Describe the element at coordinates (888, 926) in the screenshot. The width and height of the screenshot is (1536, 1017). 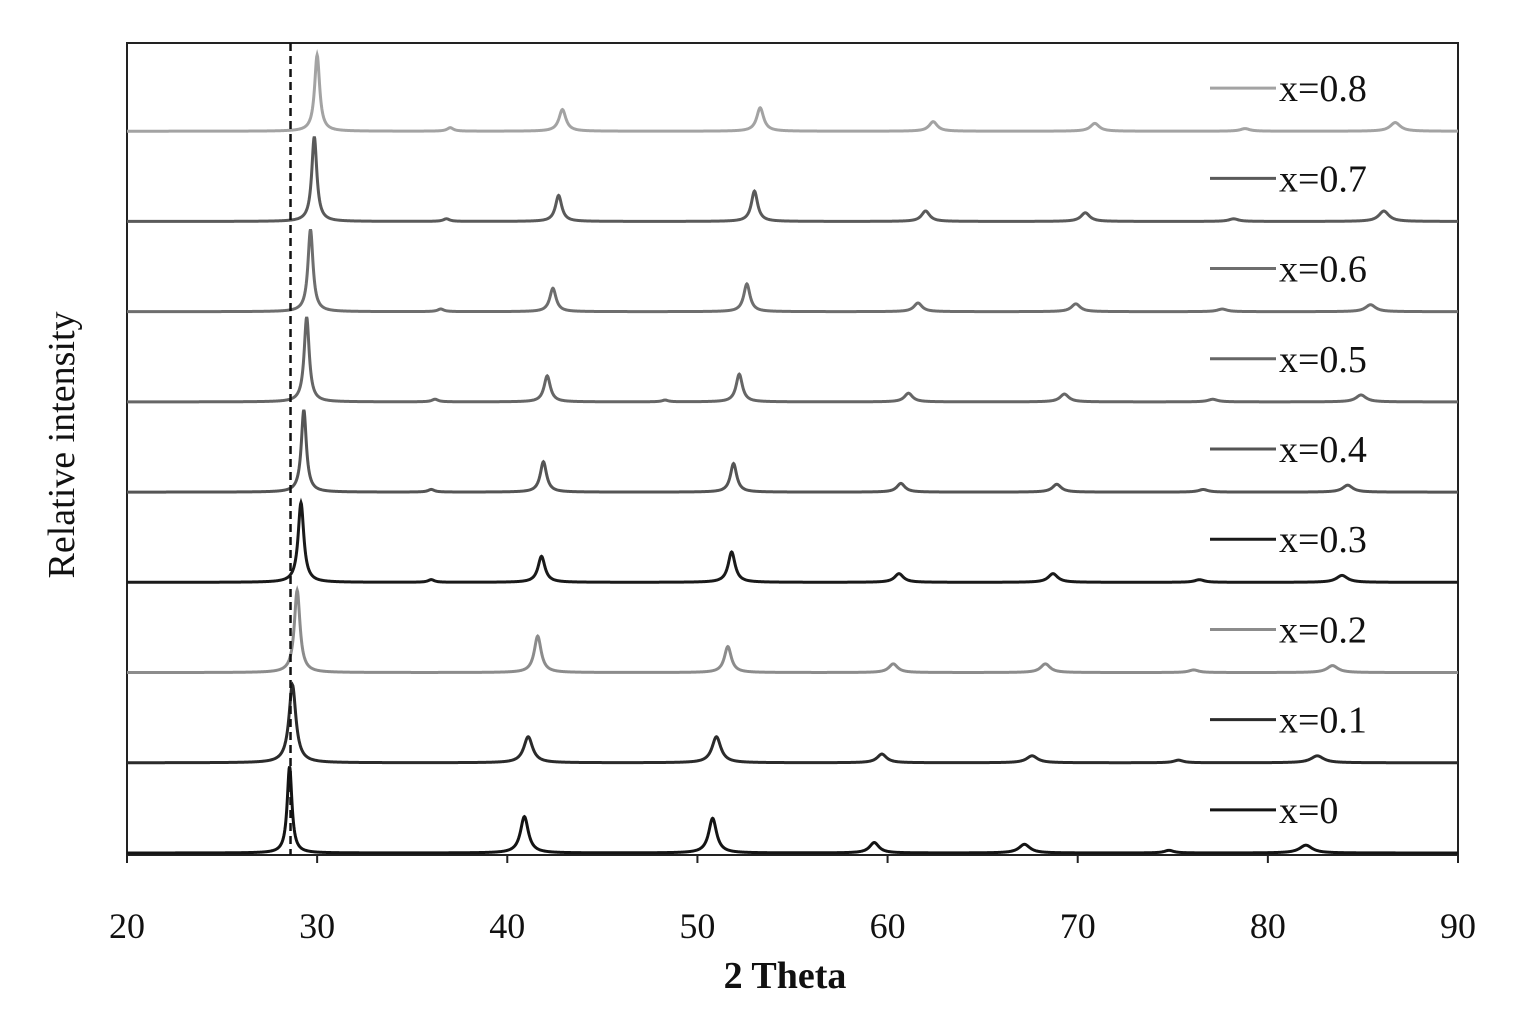
I see `x-tick-label: 60` at that location.